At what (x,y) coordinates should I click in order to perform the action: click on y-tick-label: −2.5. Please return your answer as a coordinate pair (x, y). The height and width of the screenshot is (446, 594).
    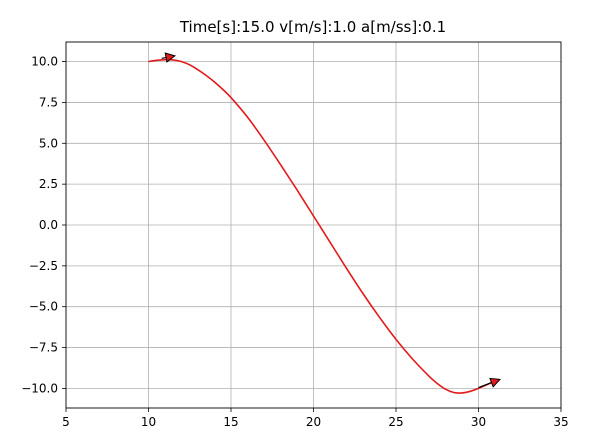
    Looking at the image, I should click on (43, 266).